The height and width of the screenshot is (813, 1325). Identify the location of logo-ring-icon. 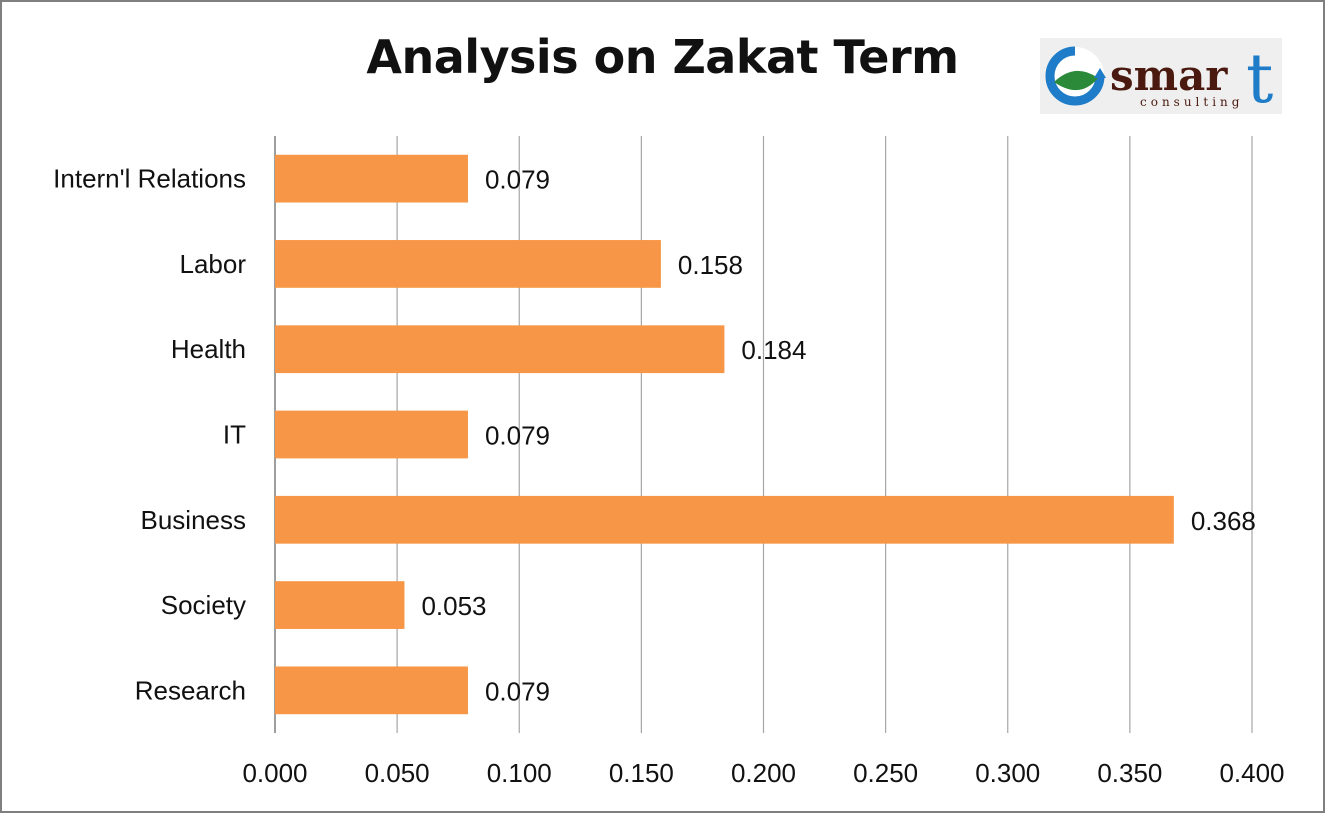
(1075, 76).